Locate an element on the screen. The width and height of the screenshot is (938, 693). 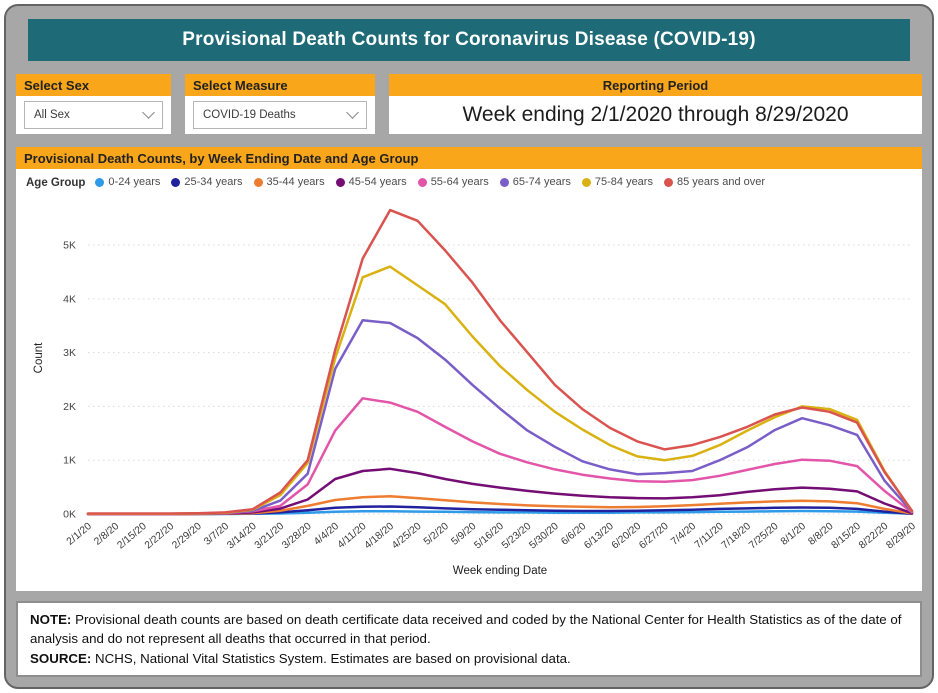
reporting-period-value: Week ending 2/1/2020 through 8/29/2020 is located at coordinates (655, 114).